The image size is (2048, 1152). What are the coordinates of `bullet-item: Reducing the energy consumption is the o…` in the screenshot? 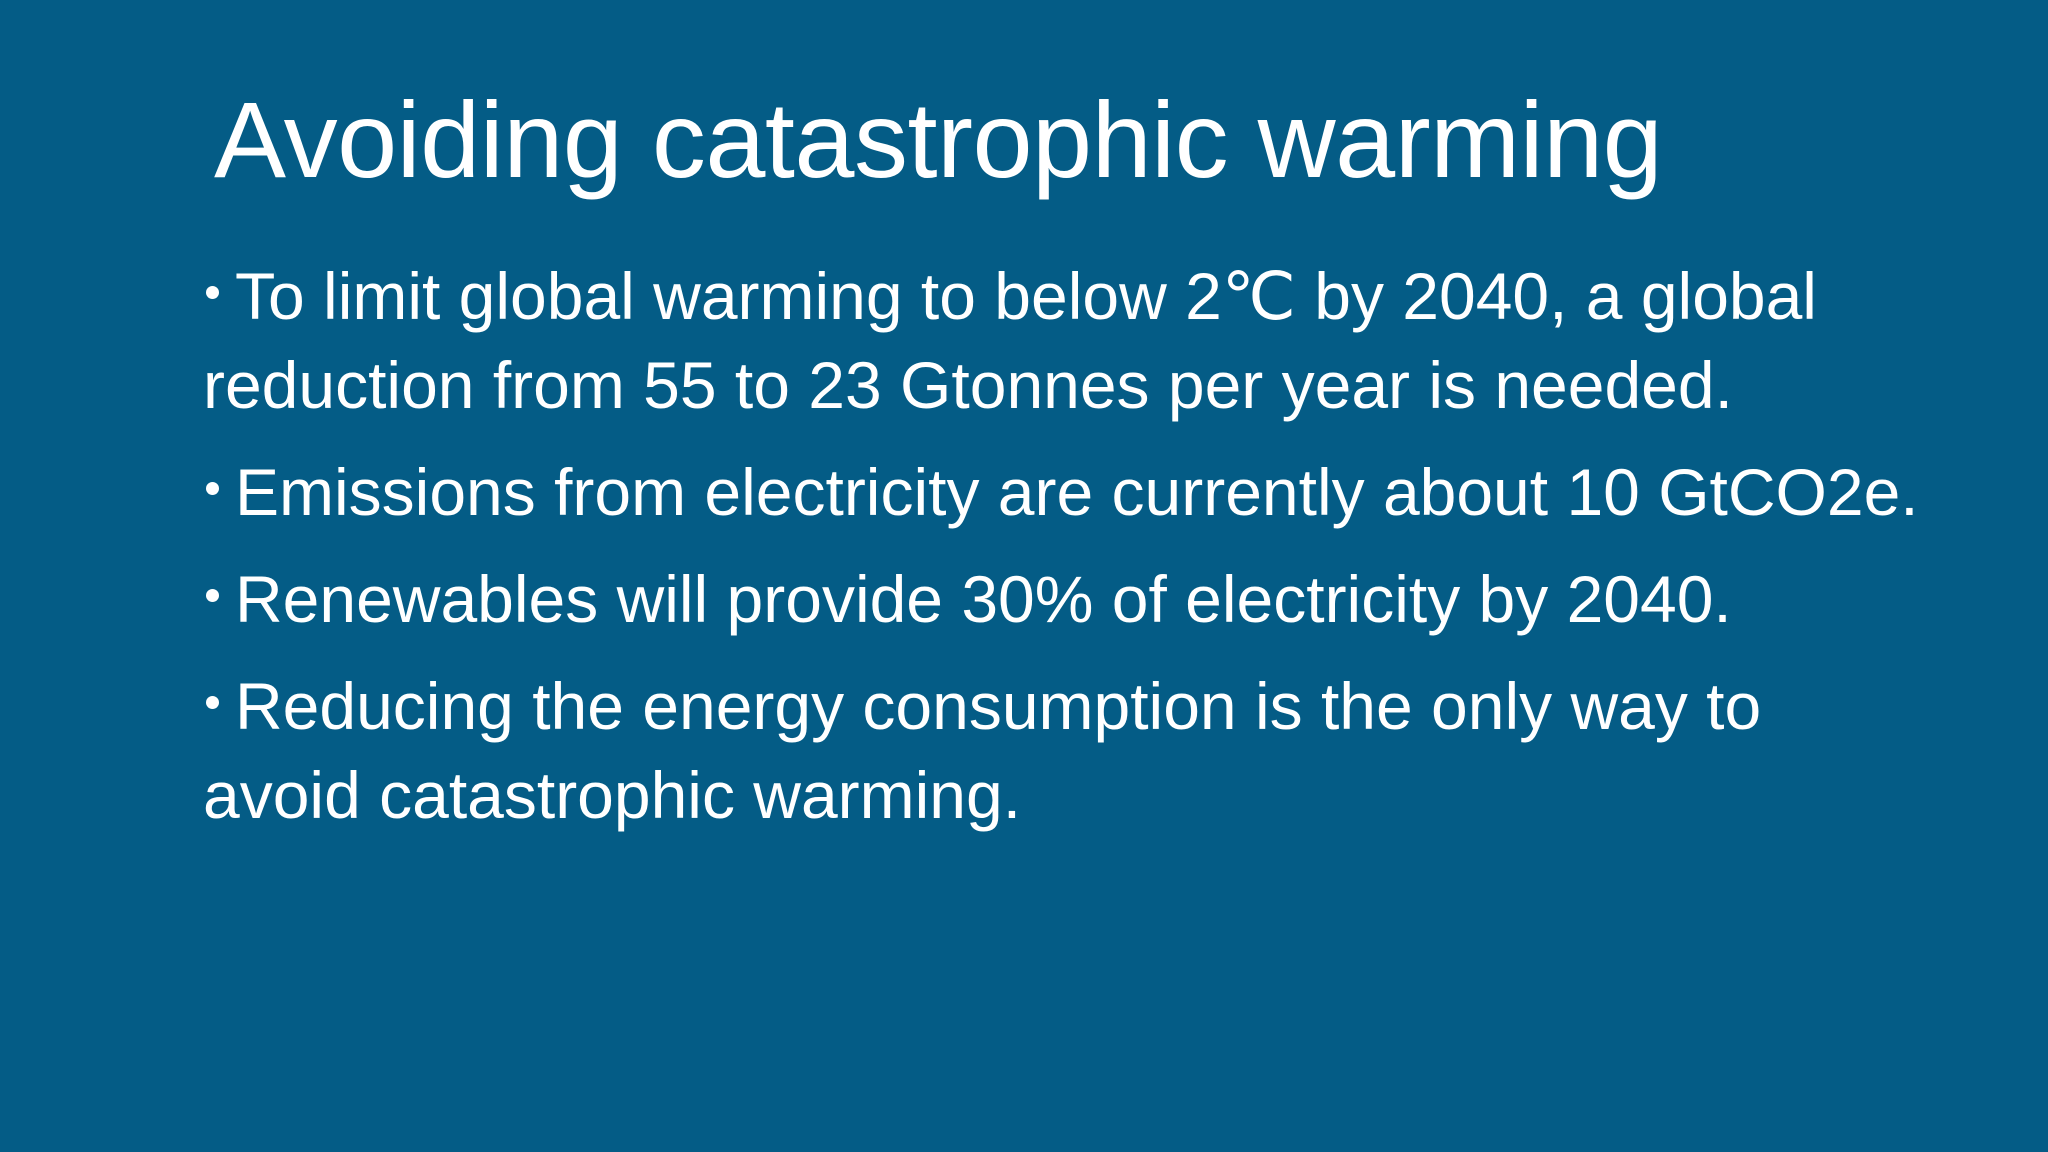 It's located at (1063, 751).